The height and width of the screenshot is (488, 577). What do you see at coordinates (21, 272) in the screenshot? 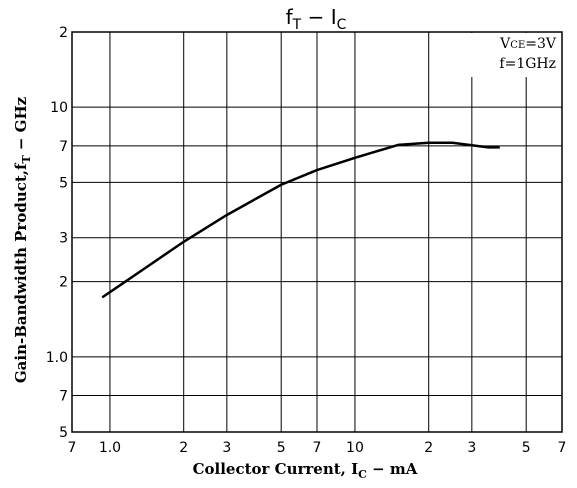
I see `label-part: Gain-Bandwidth Product,f` at bounding box center [21, 272].